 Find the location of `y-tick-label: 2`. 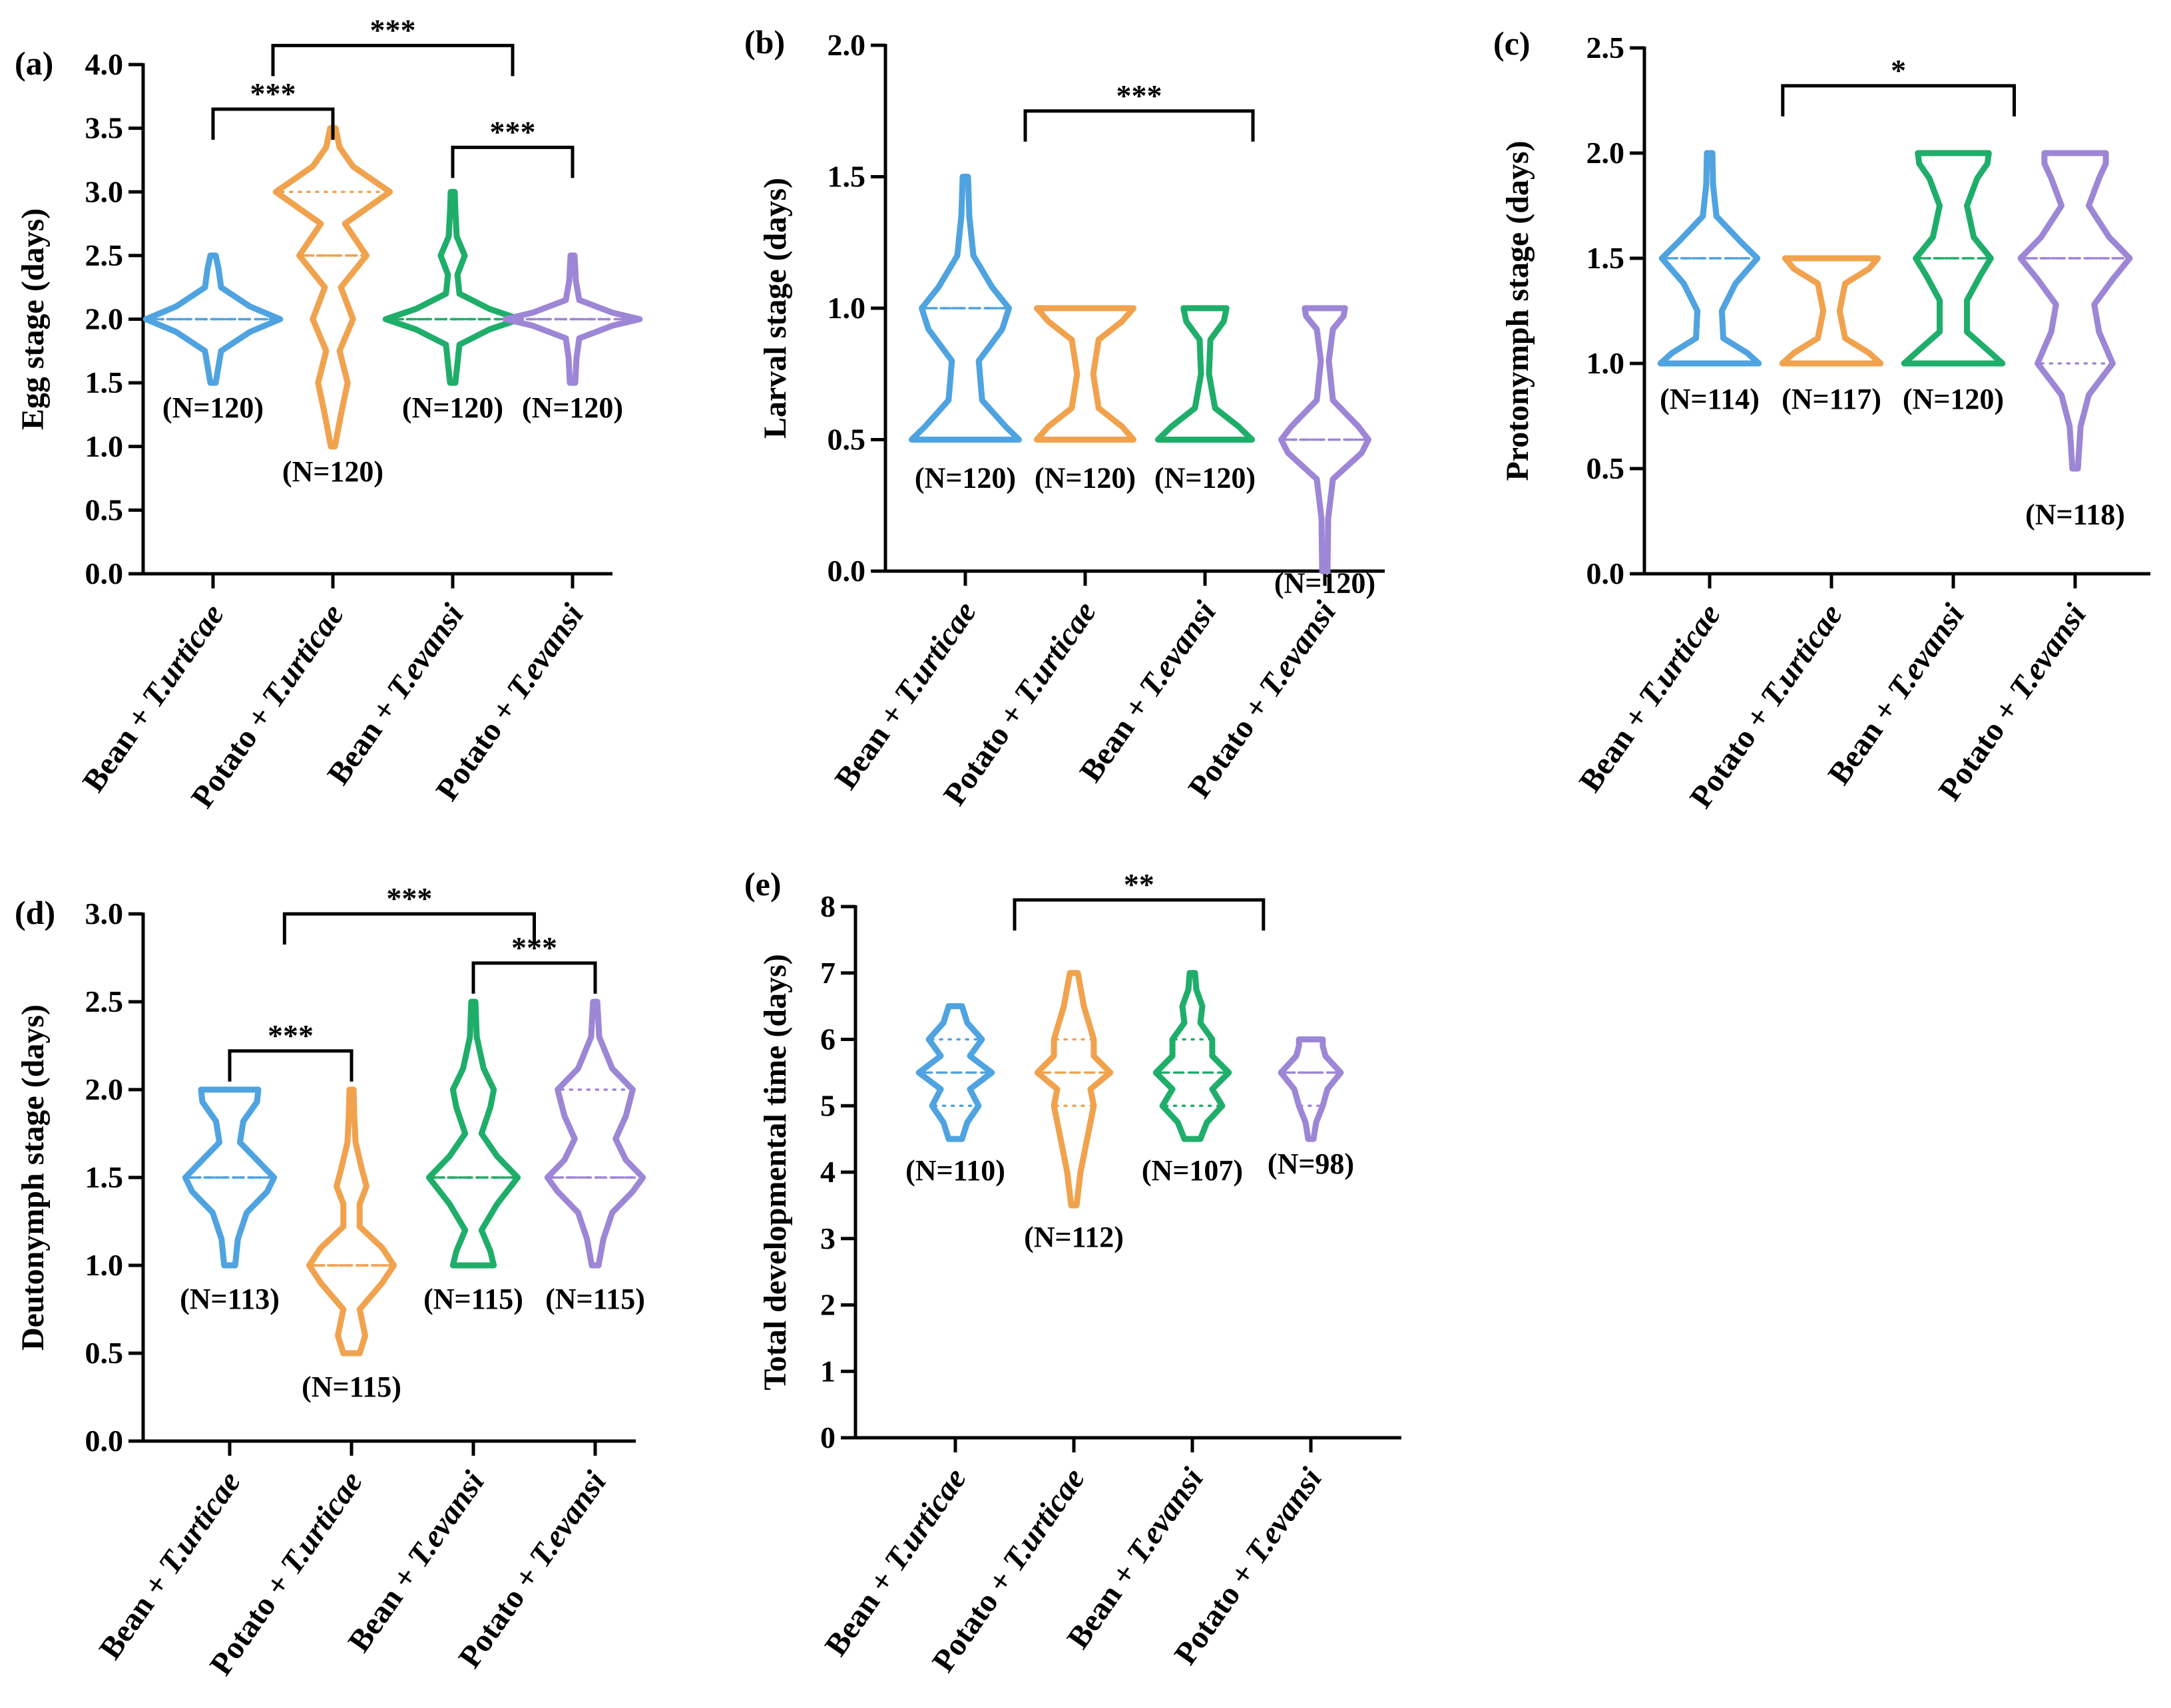

y-tick-label: 2 is located at coordinates (828, 1305).